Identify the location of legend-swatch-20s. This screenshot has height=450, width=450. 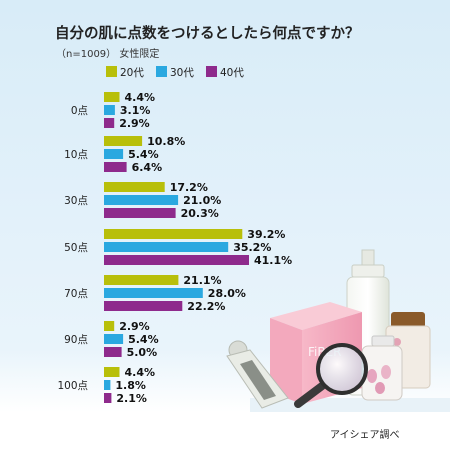
(111, 71).